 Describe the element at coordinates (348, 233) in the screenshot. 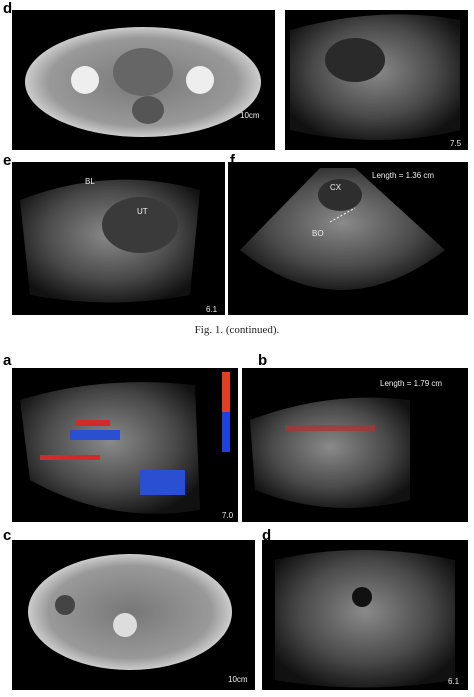

I see `panel-f: f CX BO Length = 1.36 cm` at that location.